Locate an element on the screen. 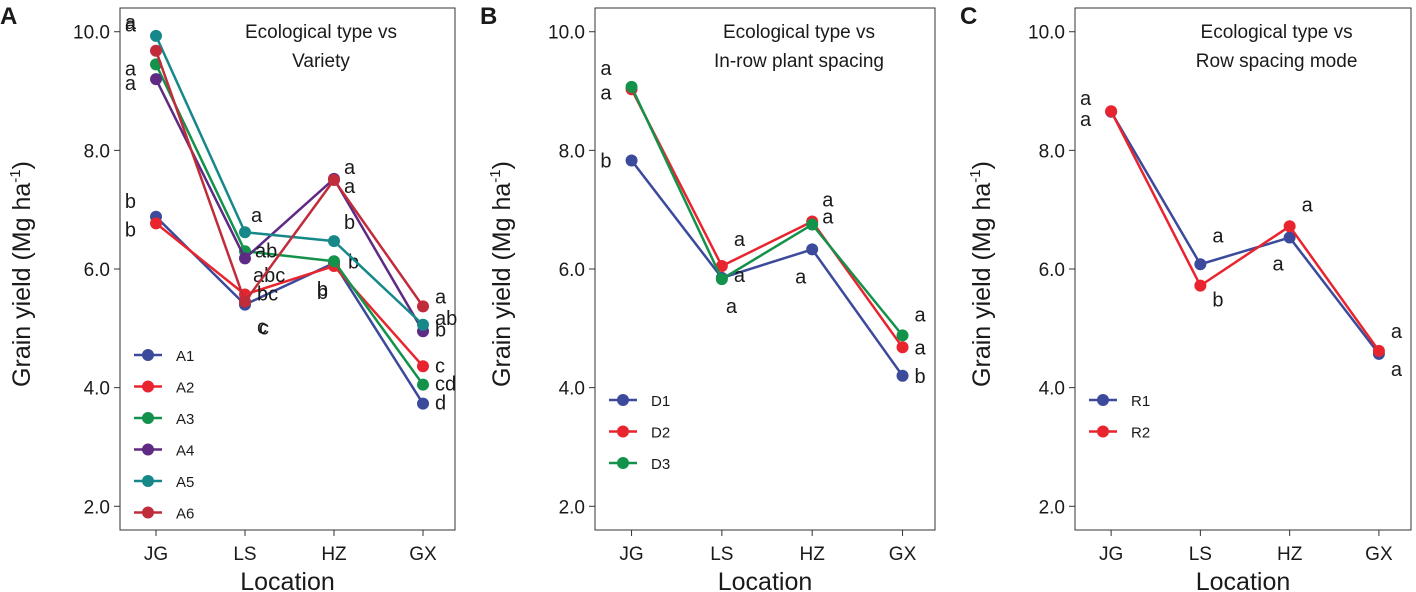 The height and width of the screenshot is (592, 1416). series-a5: aa bab is located at coordinates (291, 171).